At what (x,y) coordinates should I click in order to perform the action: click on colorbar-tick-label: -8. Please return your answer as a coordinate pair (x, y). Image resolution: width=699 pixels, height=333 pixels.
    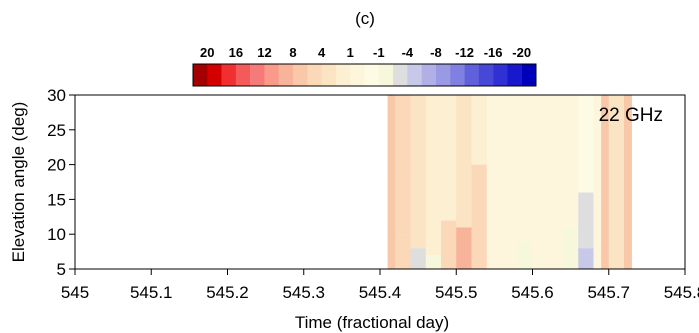
    Looking at the image, I should click on (436, 52).